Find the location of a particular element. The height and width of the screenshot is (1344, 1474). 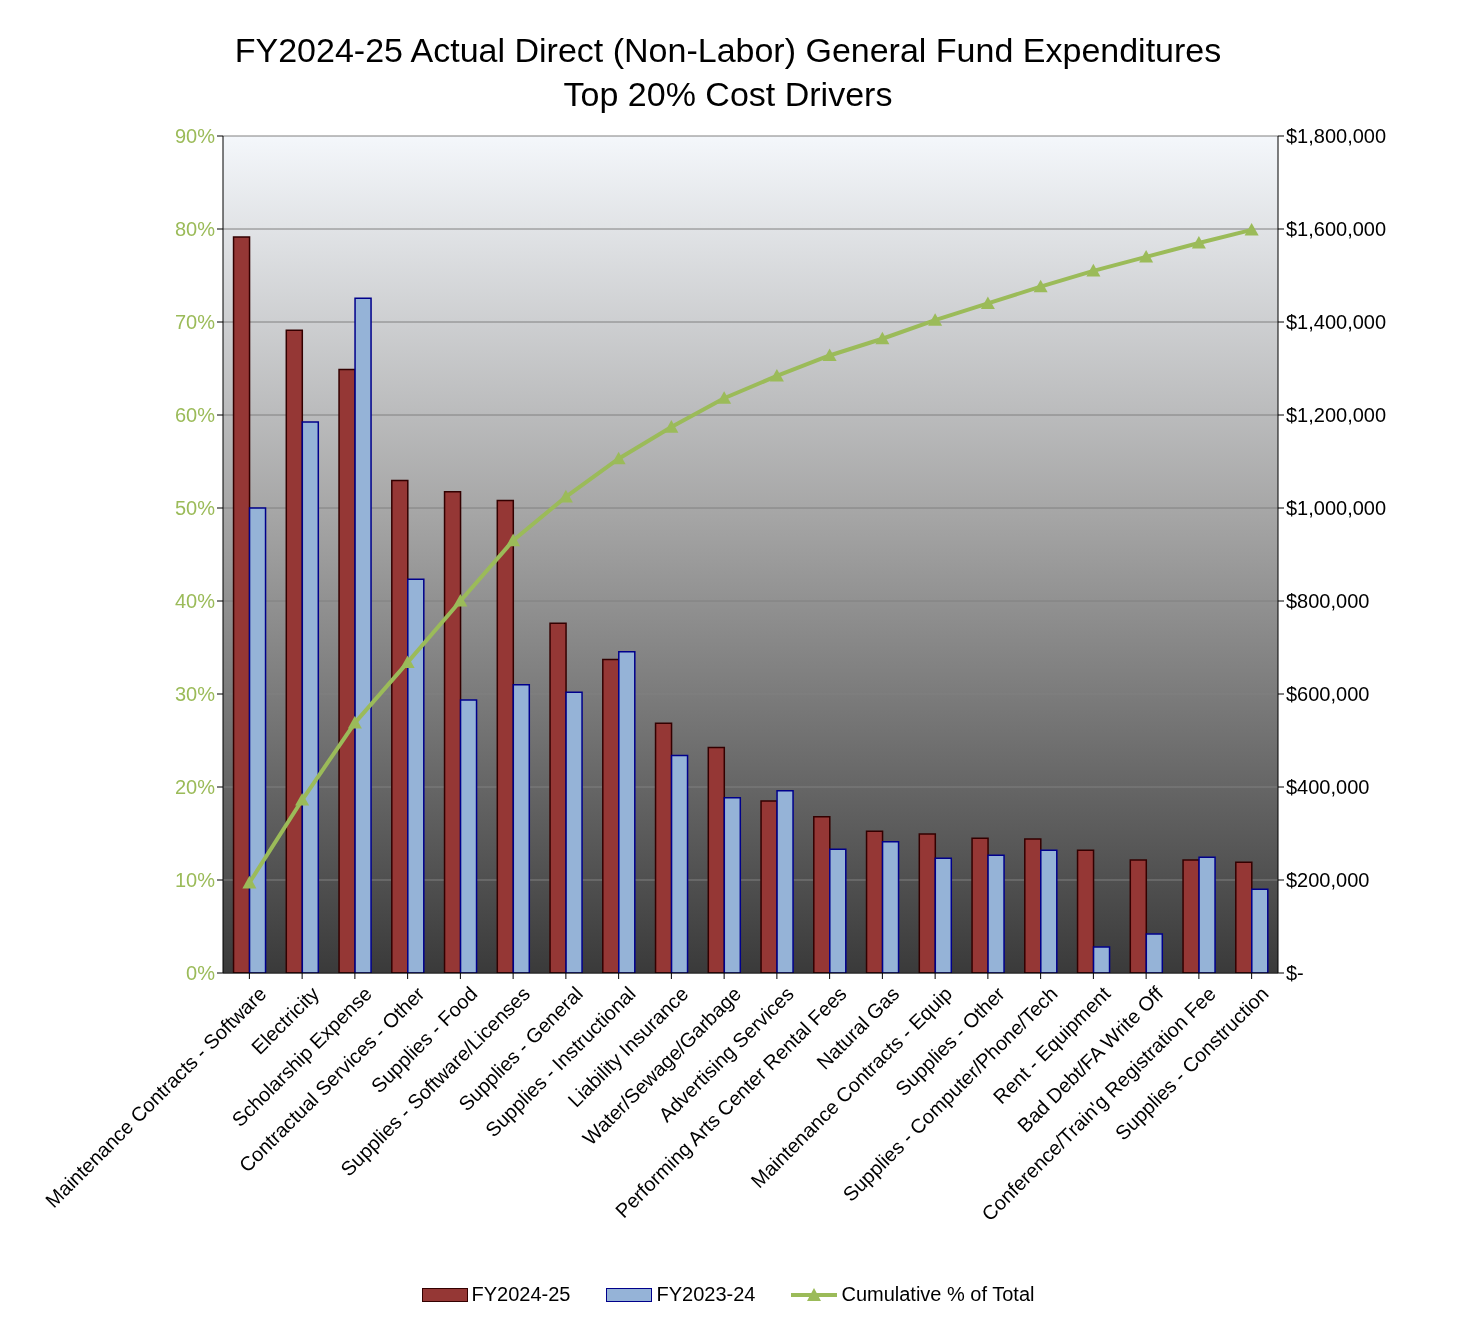

y-tick-label: 60% is located at coordinates (195, 415).